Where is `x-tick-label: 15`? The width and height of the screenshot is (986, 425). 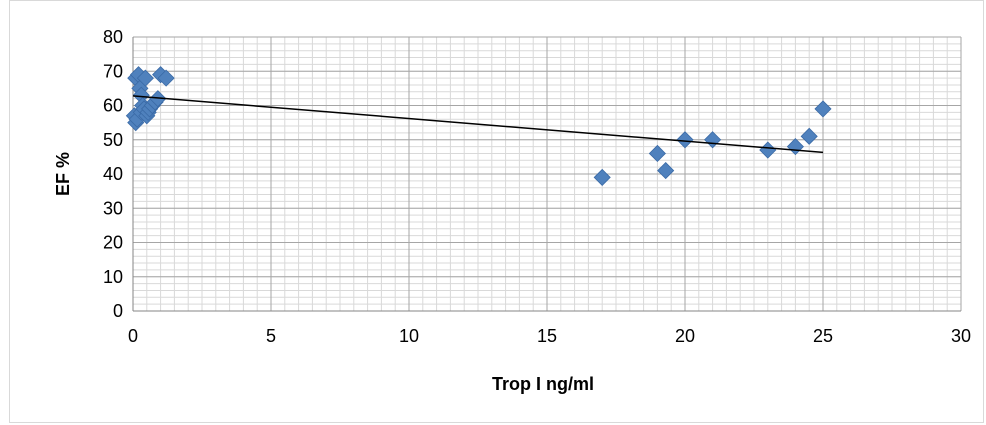
x-tick-label: 15 is located at coordinates (547, 336).